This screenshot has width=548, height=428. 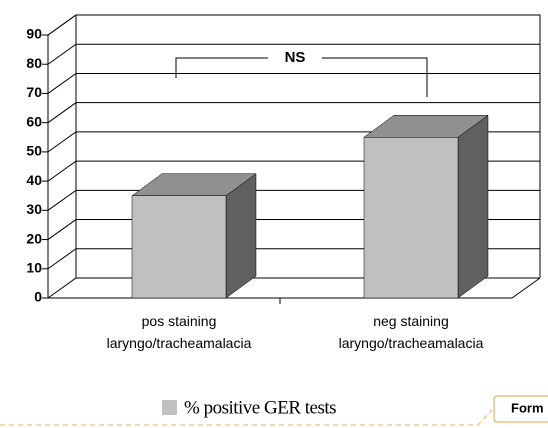 I want to click on form-label: Form, so click(x=527, y=407).